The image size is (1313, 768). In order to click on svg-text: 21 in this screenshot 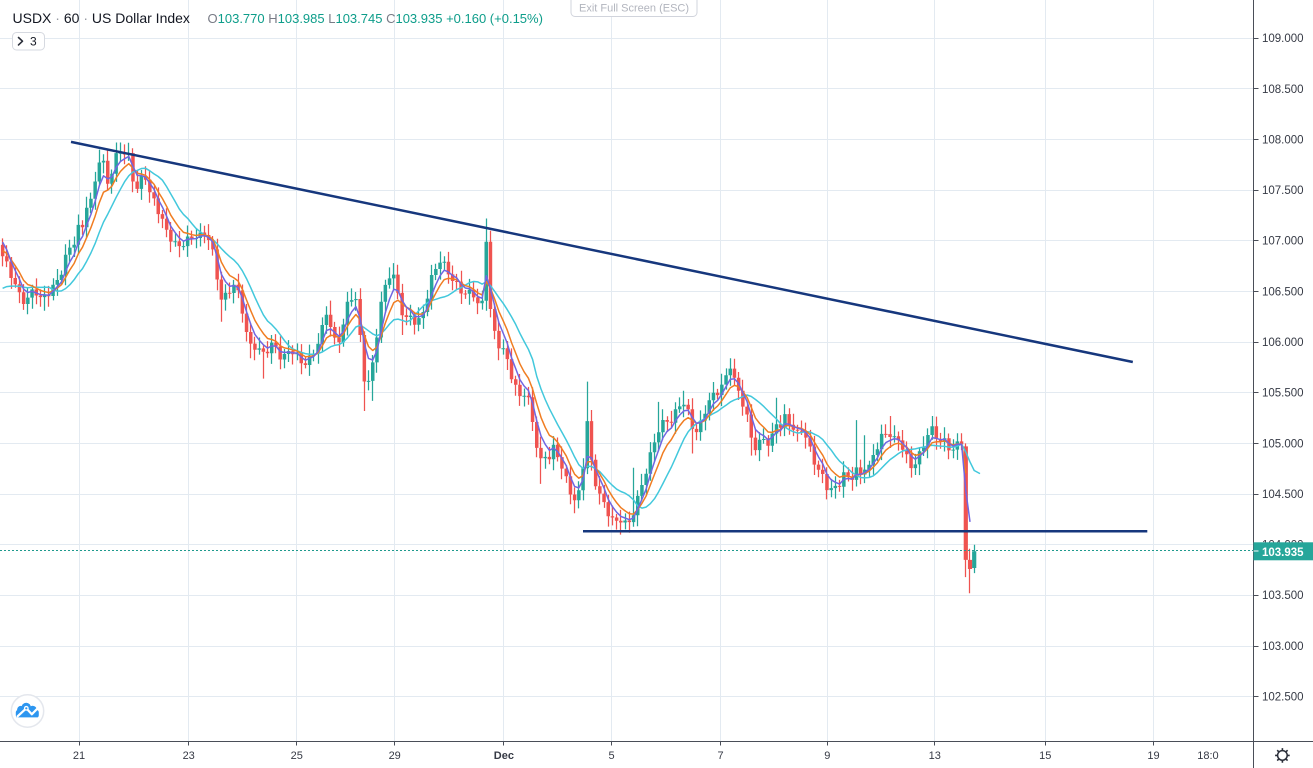, I will do `click(79, 756)`.